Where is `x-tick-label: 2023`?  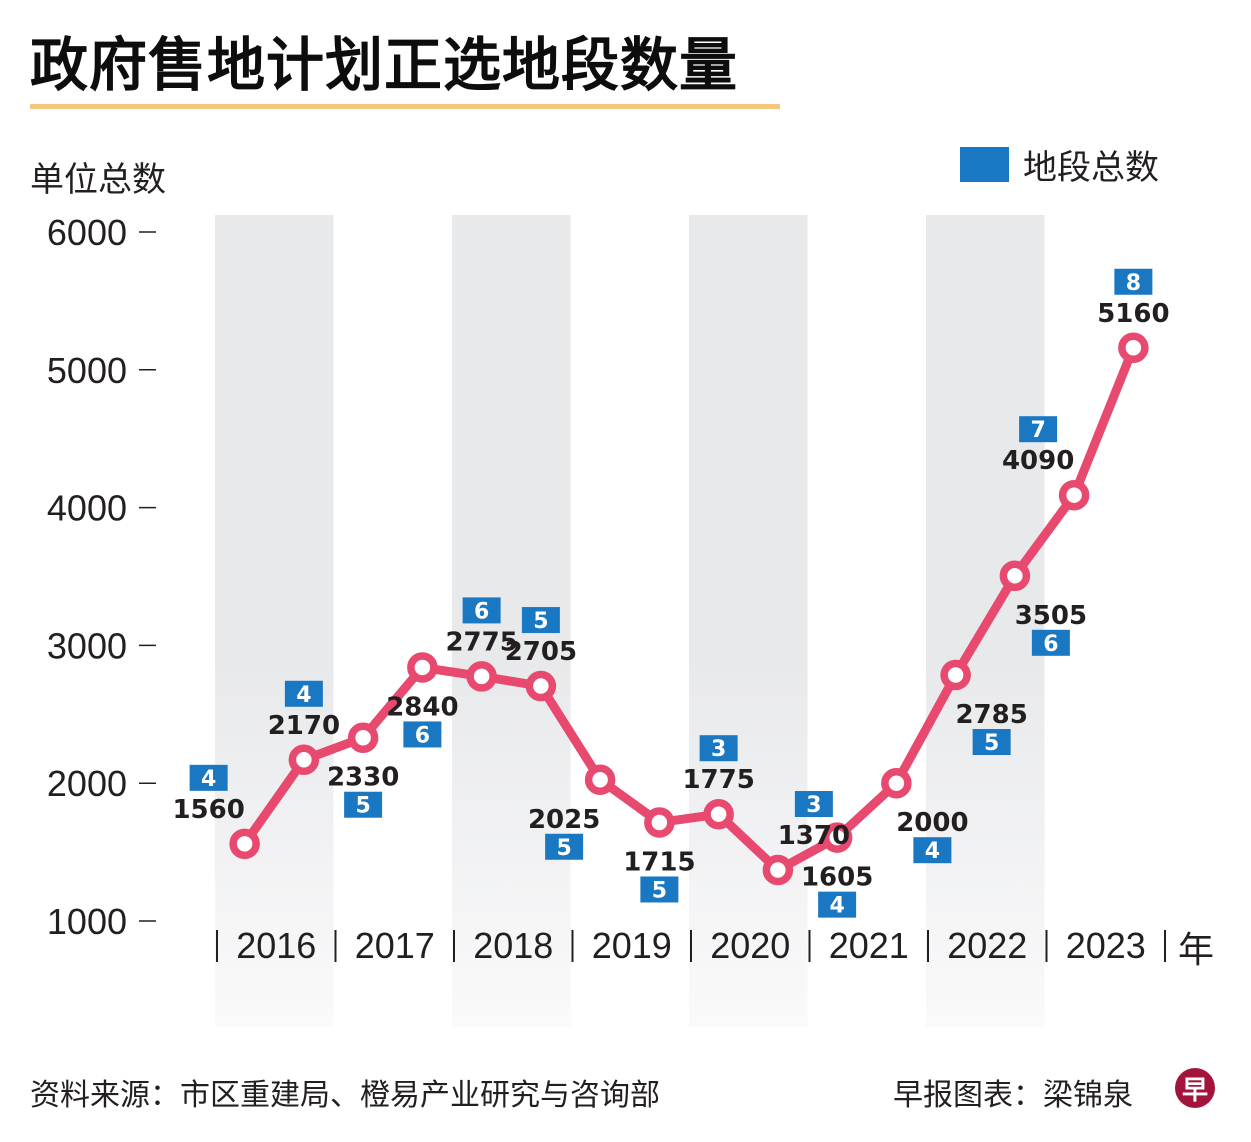 x-tick-label: 2023 is located at coordinates (1106, 945).